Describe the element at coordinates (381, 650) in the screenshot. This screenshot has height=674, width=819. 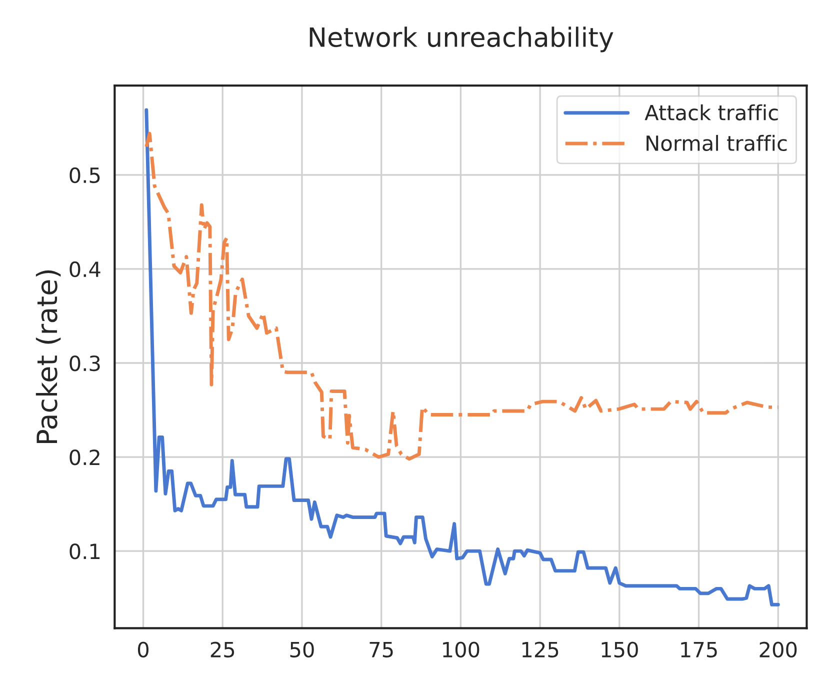
I see `x-tick-label: 75` at that location.